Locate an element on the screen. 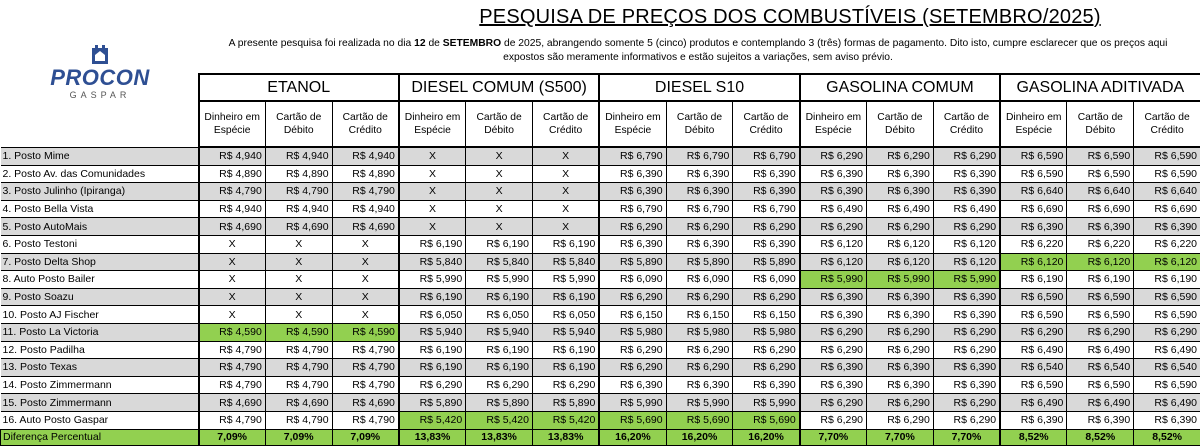 The image size is (1200, 446). fuel-header: ETANOL is located at coordinates (299, 87).